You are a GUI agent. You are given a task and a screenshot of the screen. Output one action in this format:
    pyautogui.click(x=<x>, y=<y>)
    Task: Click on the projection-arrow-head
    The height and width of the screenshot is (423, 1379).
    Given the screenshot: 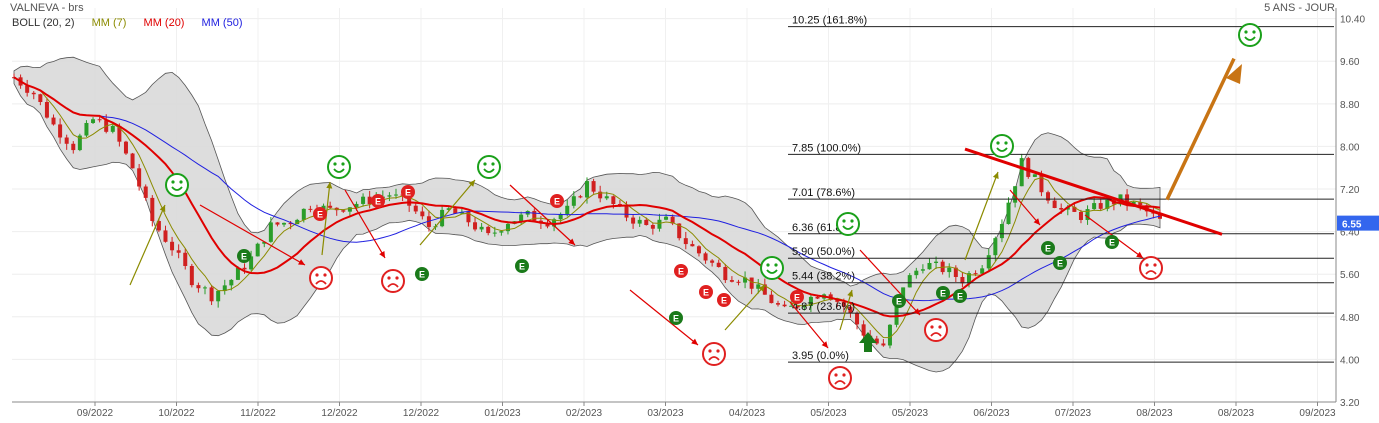 What is the action you would take?
    pyautogui.click(x=1234, y=74)
    